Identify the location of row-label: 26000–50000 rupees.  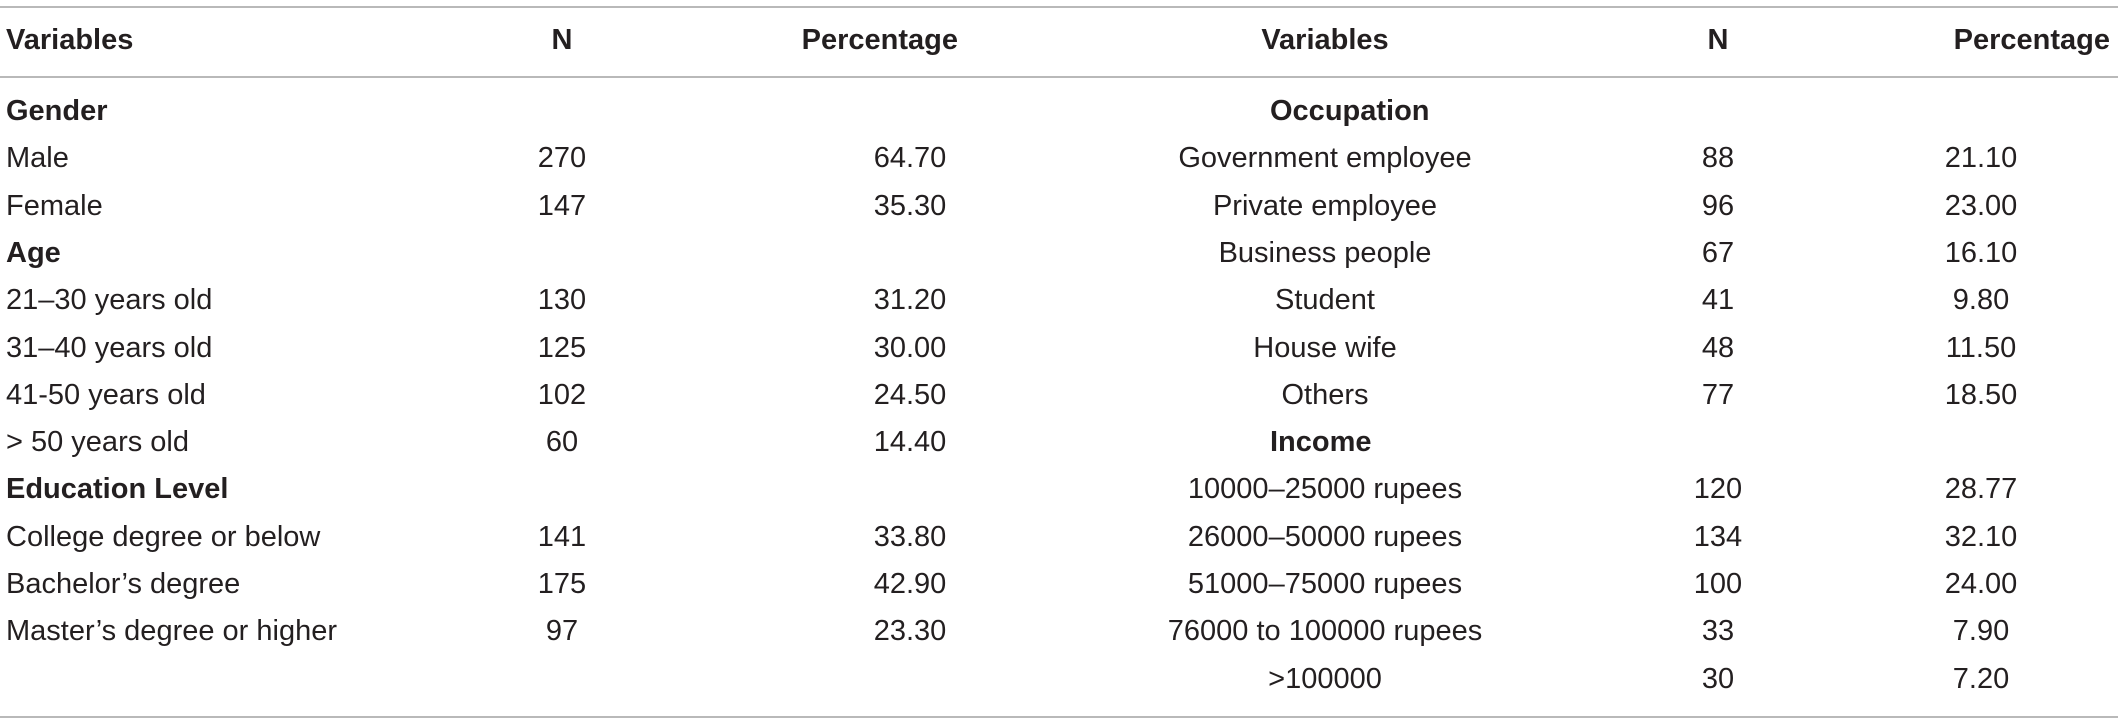
(1325, 537).